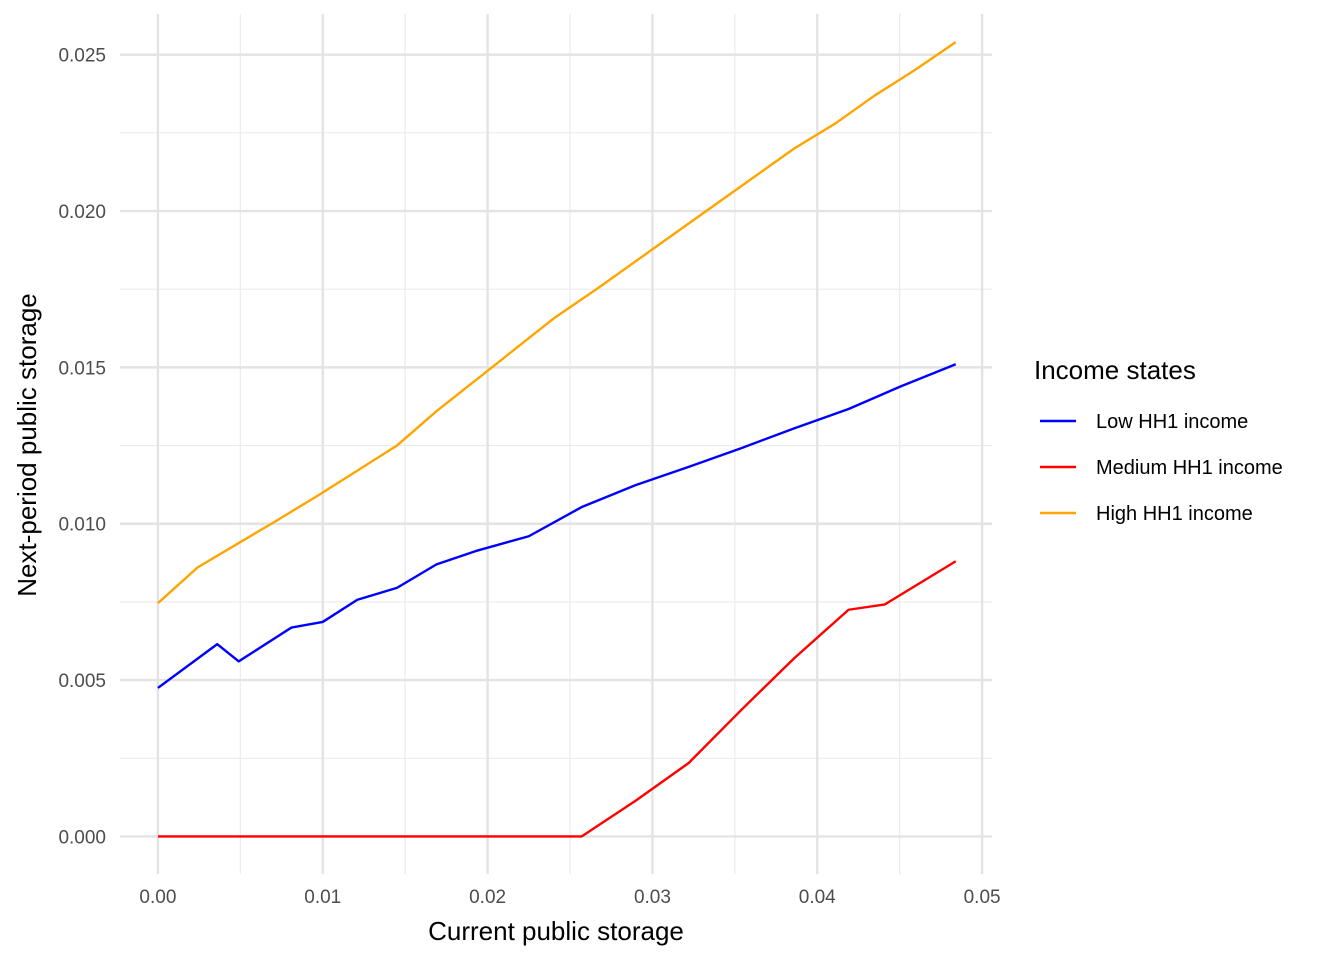 The width and height of the screenshot is (1344, 960). Describe the element at coordinates (1174, 514) in the screenshot. I see `legend-label-3: High HH1 income` at that location.